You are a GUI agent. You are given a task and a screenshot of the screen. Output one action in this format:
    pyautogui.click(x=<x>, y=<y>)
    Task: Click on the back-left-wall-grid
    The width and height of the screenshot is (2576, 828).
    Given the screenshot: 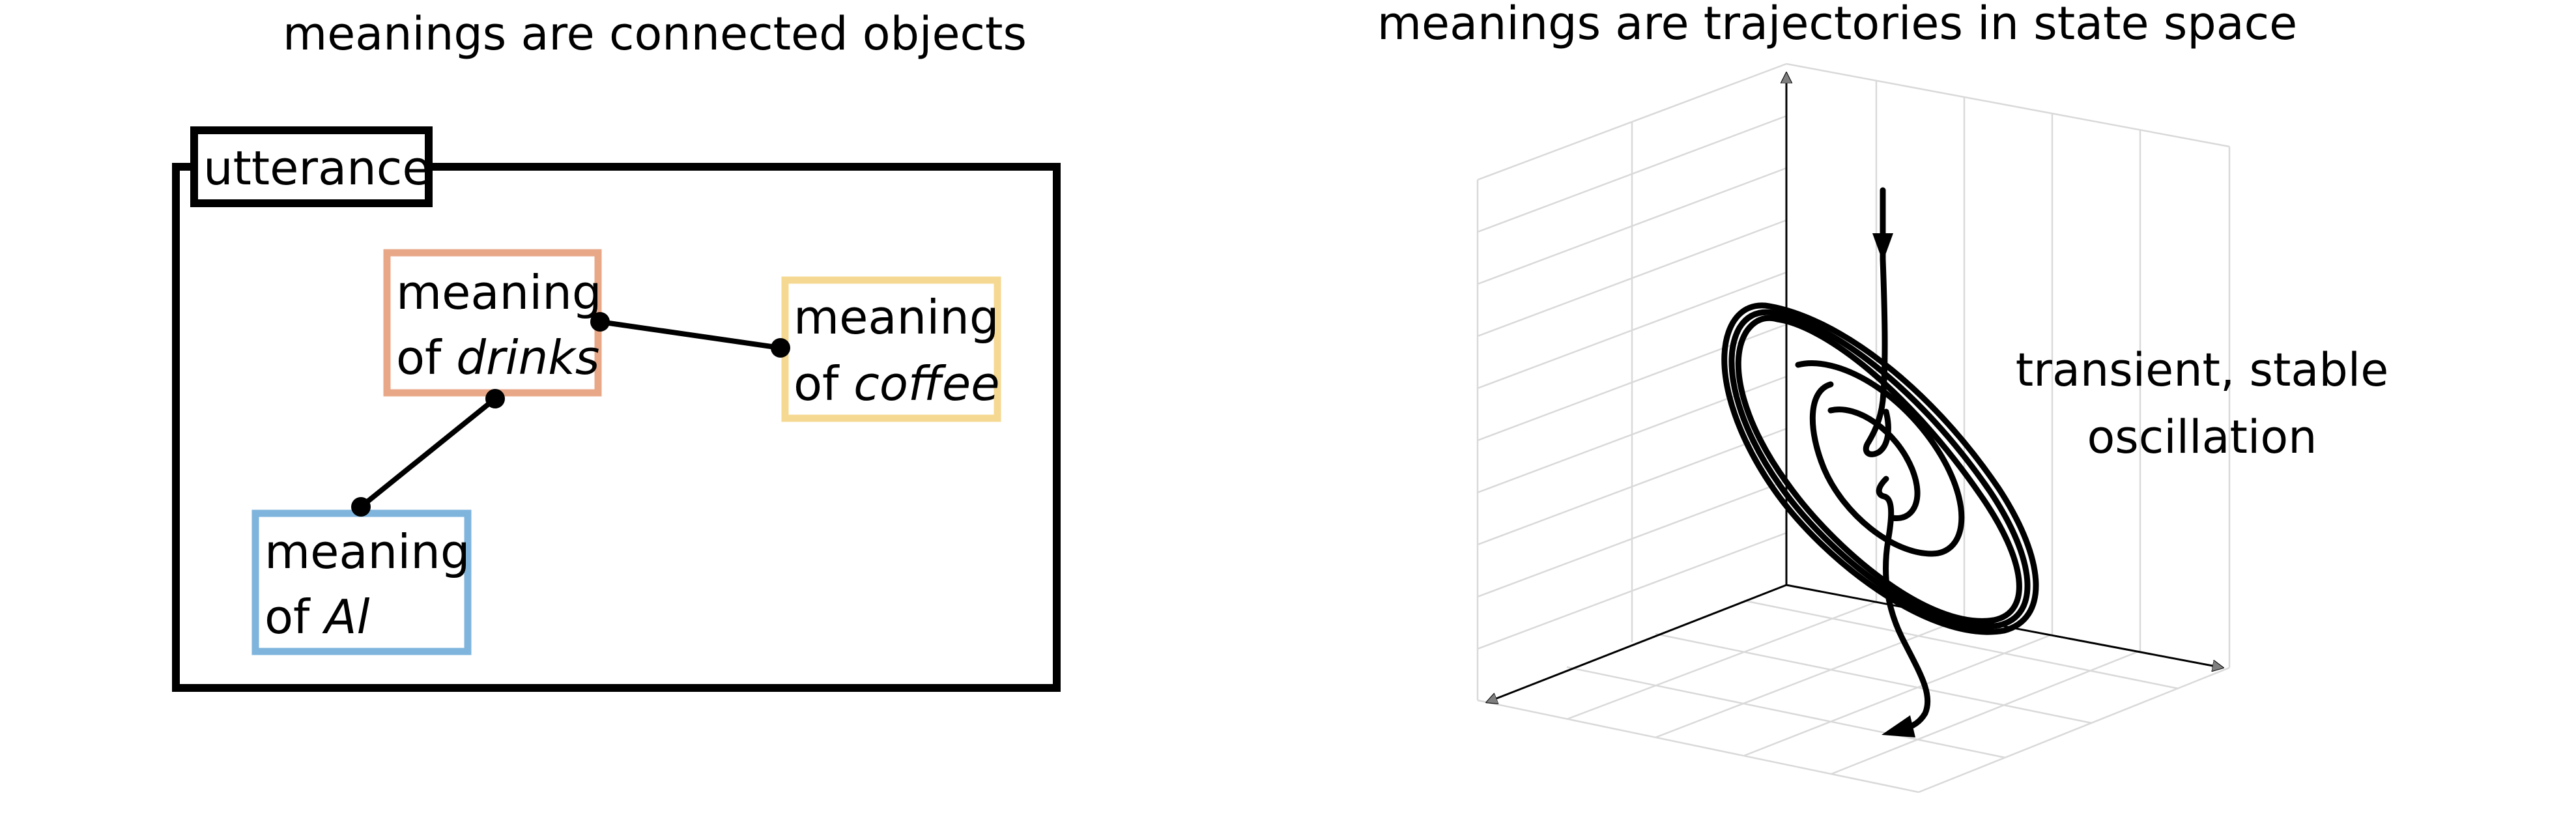 What is the action you would take?
    pyautogui.click(x=1632, y=381)
    